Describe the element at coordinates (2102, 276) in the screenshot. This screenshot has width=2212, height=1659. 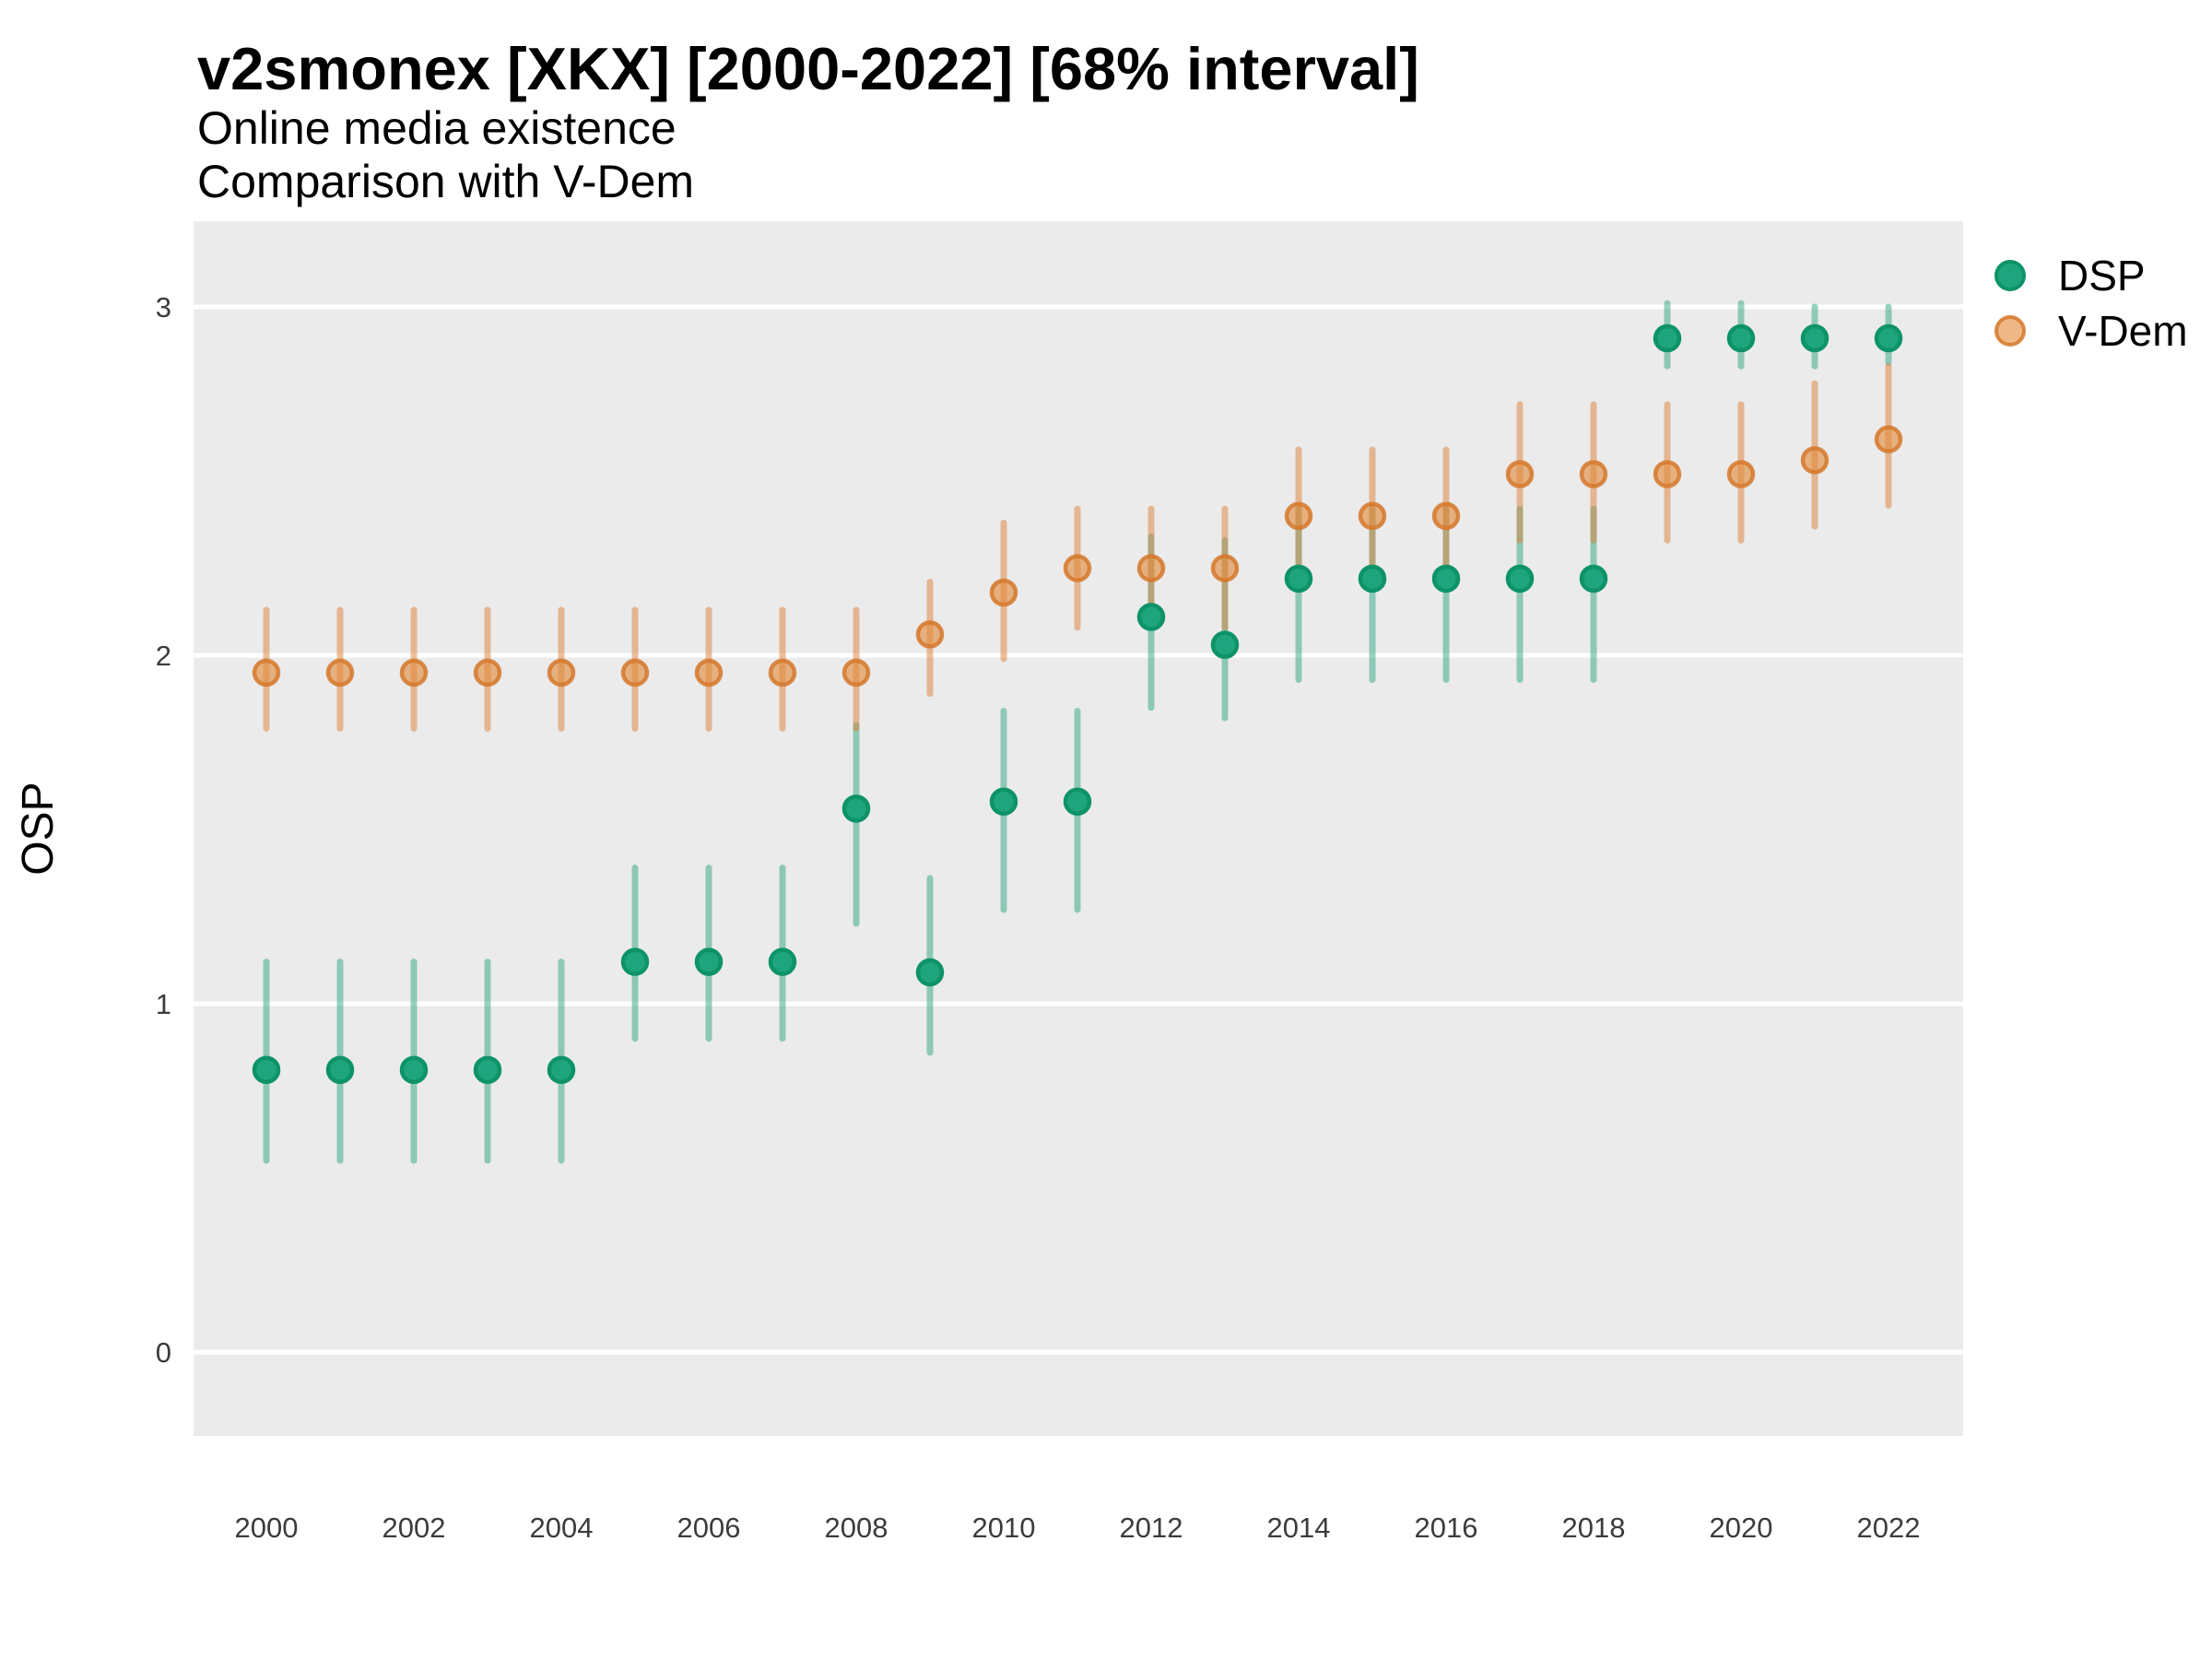
I see `legend-label-dsp: DSP` at that location.